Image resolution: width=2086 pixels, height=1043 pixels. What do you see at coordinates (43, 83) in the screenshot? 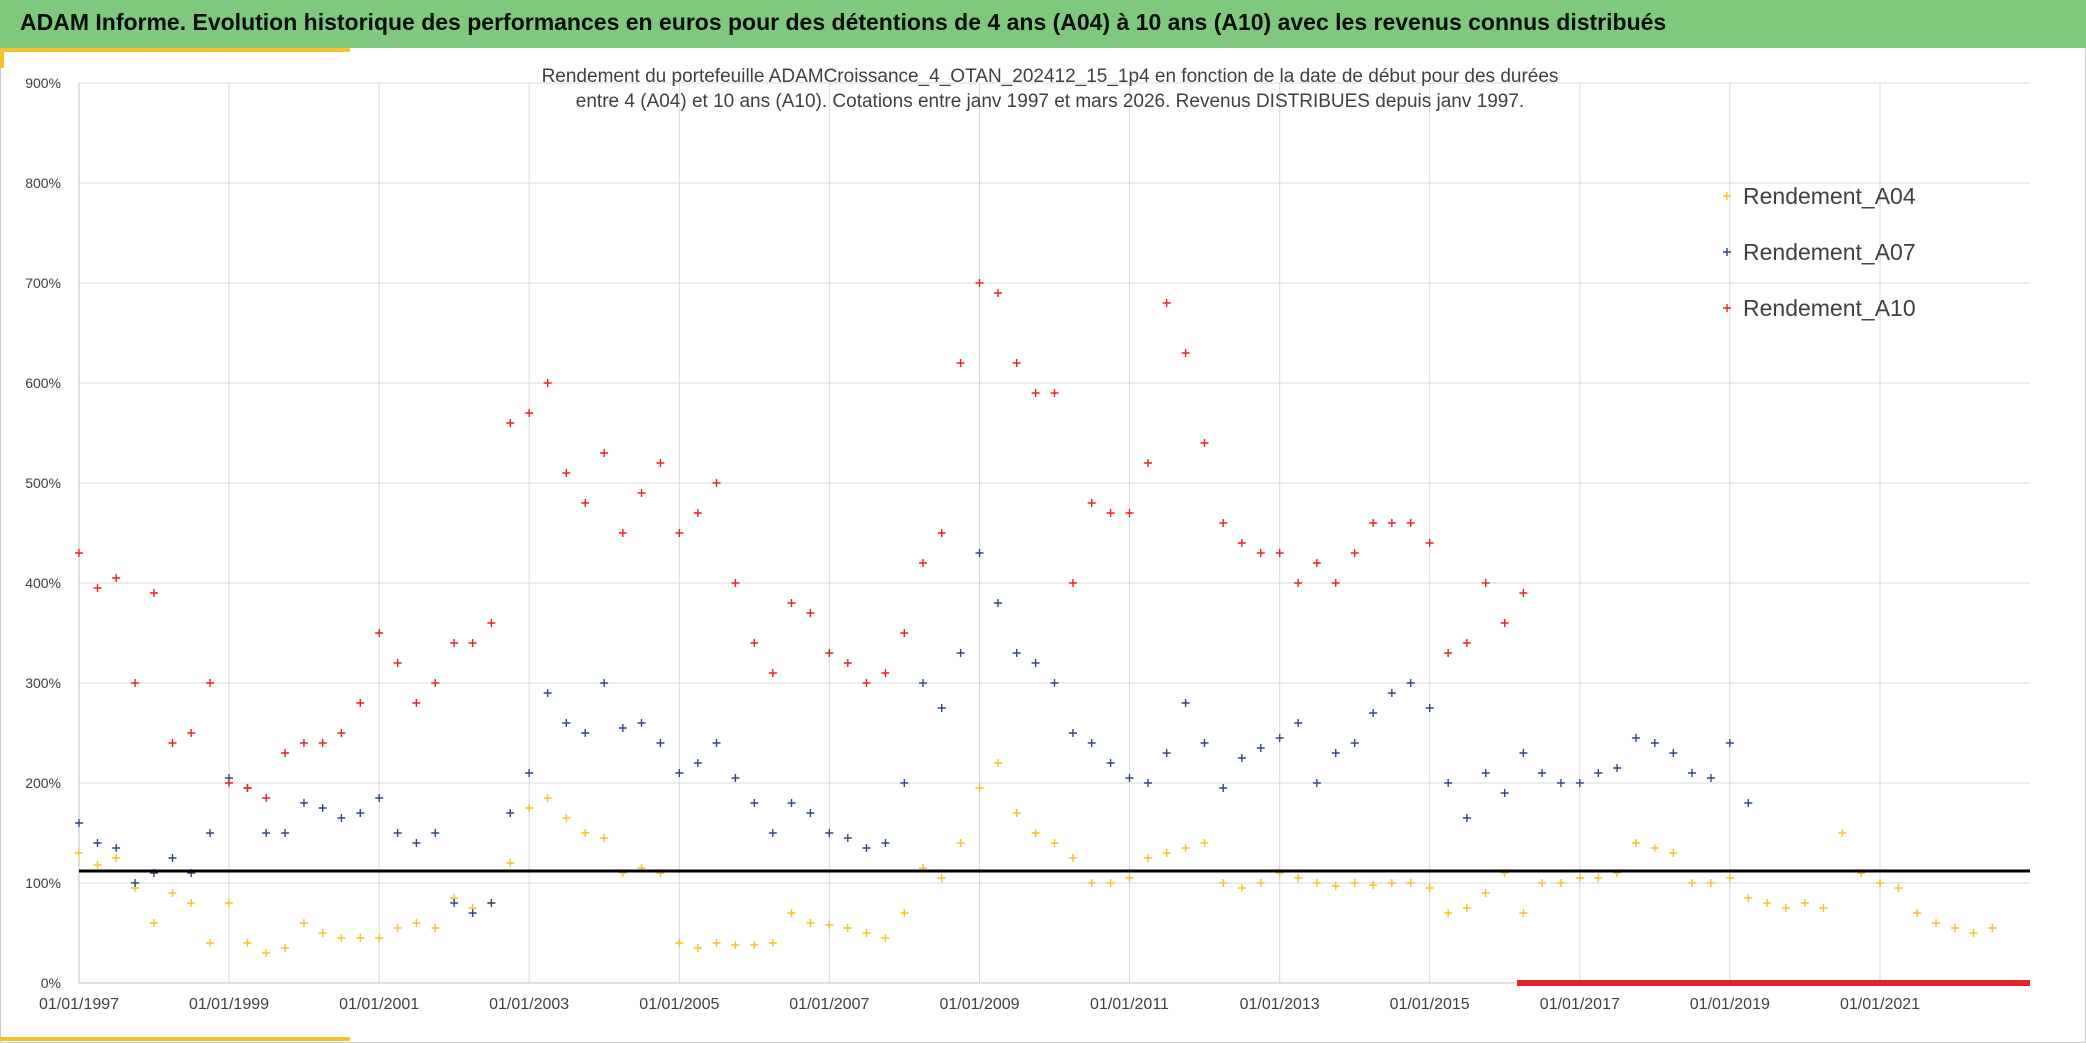
I see `y-tick-label: 900%` at bounding box center [43, 83].